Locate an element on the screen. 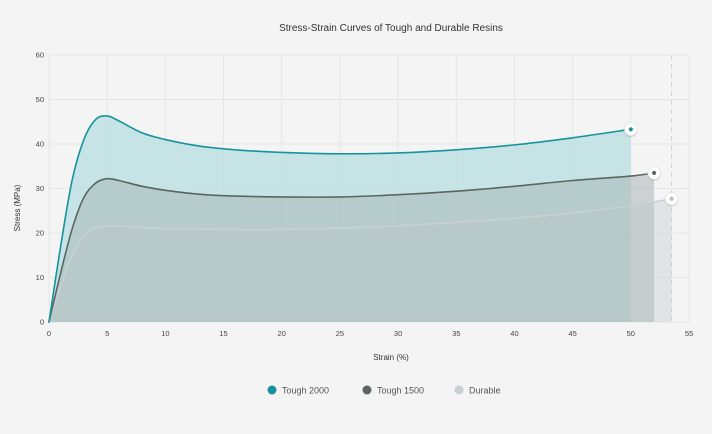 The image size is (712, 434). y-tick-label: 60 is located at coordinates (40, 55).